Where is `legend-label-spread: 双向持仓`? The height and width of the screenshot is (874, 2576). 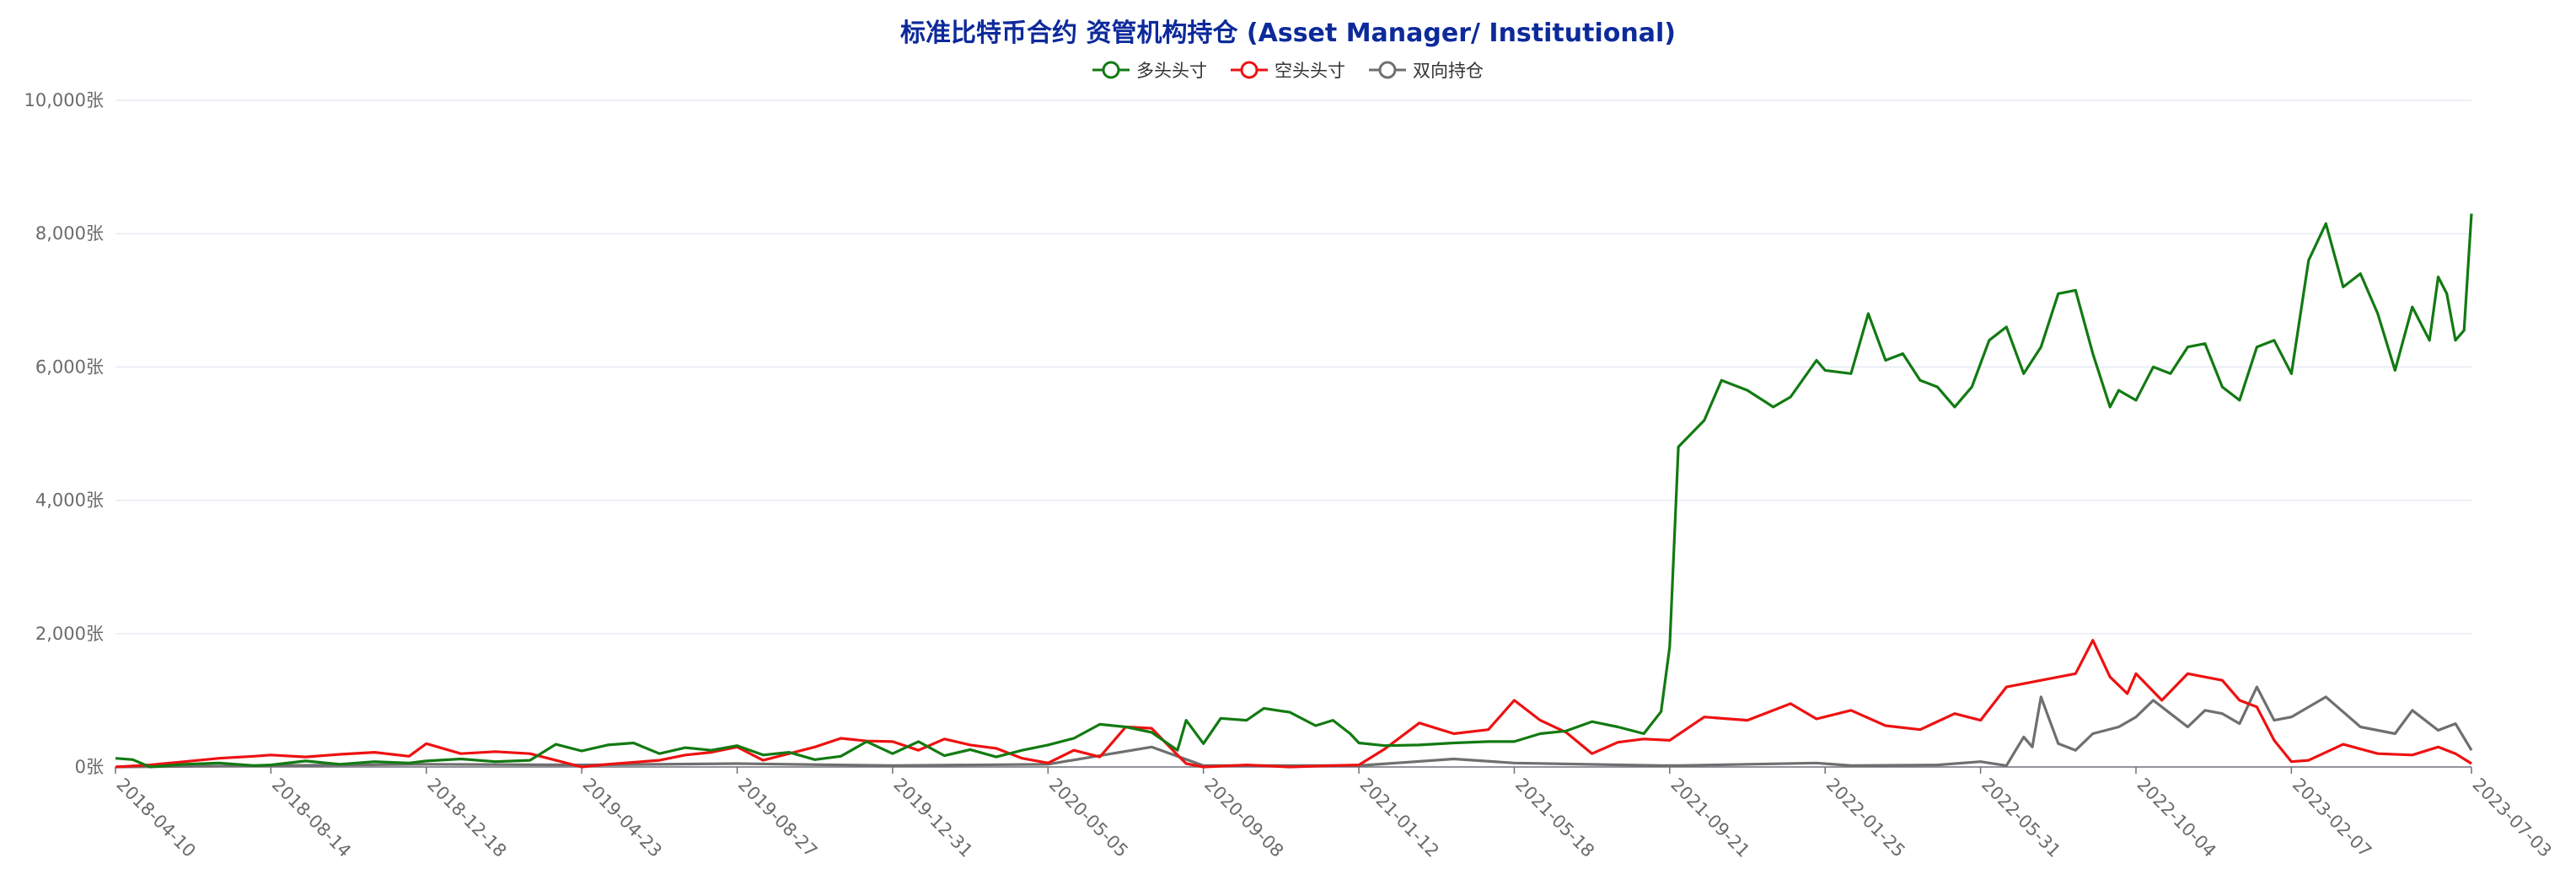 legend-label-spread: 双向持仓 is located at coordinates (1448, 71).